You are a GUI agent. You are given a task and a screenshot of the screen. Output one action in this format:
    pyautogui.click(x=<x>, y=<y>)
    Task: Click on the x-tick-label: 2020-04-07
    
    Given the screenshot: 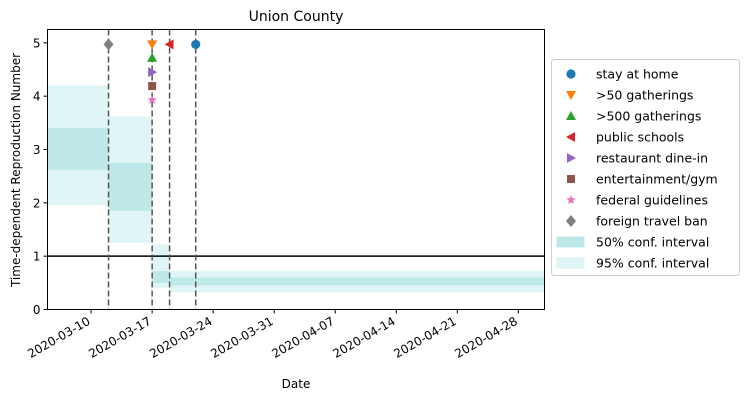 What is the action you would take?
    pyautogui.click(x=302, y=337)
    